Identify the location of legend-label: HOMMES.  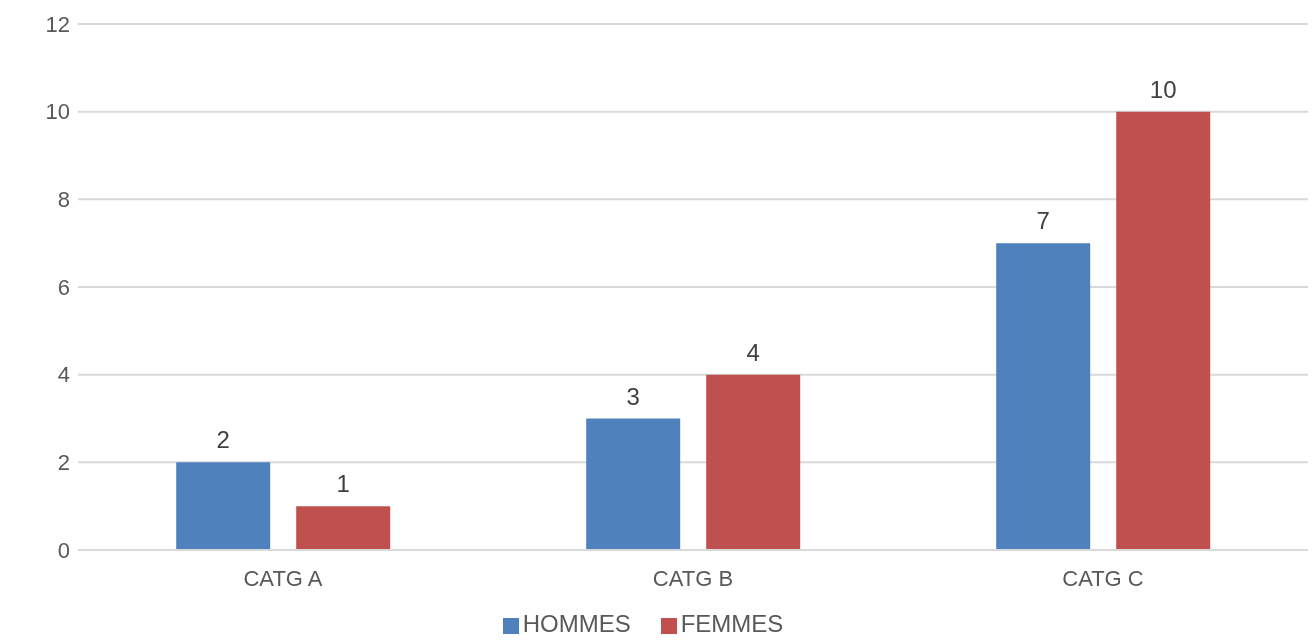
(576, 623).